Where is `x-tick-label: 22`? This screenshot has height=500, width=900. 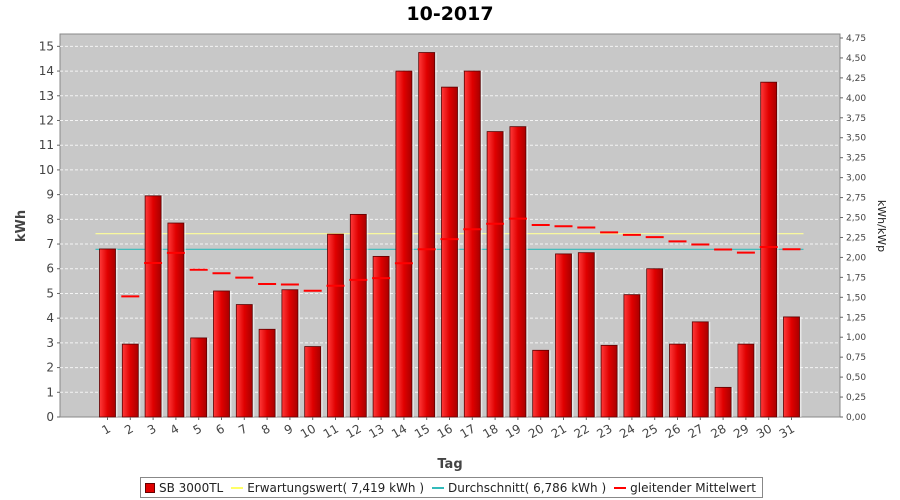
x-tick-label: 22 is located at coordinates (582, 431).